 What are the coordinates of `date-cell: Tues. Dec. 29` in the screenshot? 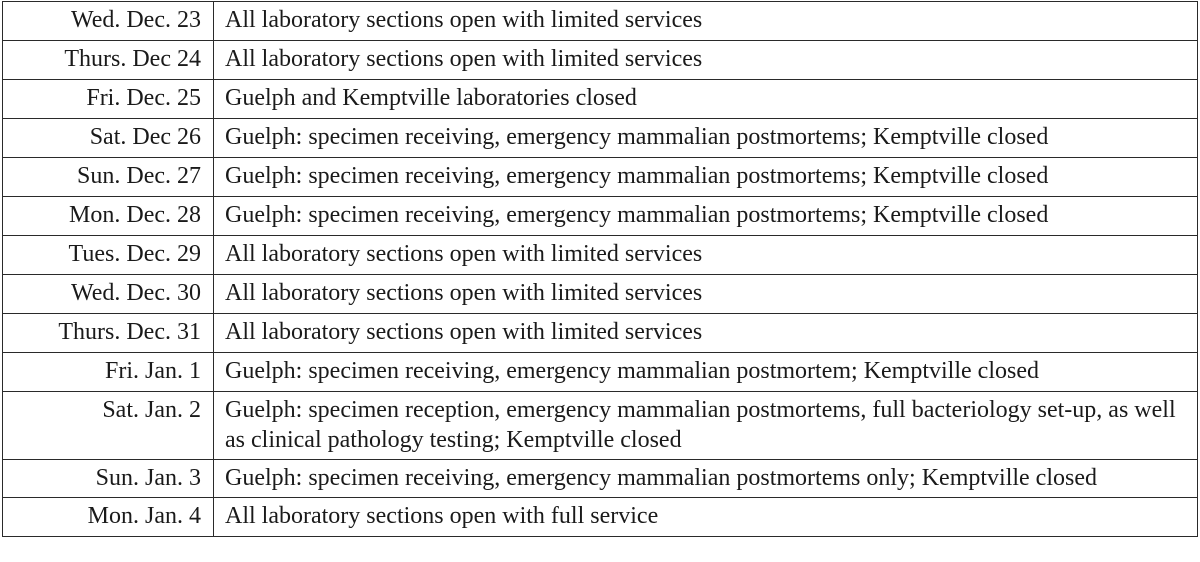 It's located at (108, 255).